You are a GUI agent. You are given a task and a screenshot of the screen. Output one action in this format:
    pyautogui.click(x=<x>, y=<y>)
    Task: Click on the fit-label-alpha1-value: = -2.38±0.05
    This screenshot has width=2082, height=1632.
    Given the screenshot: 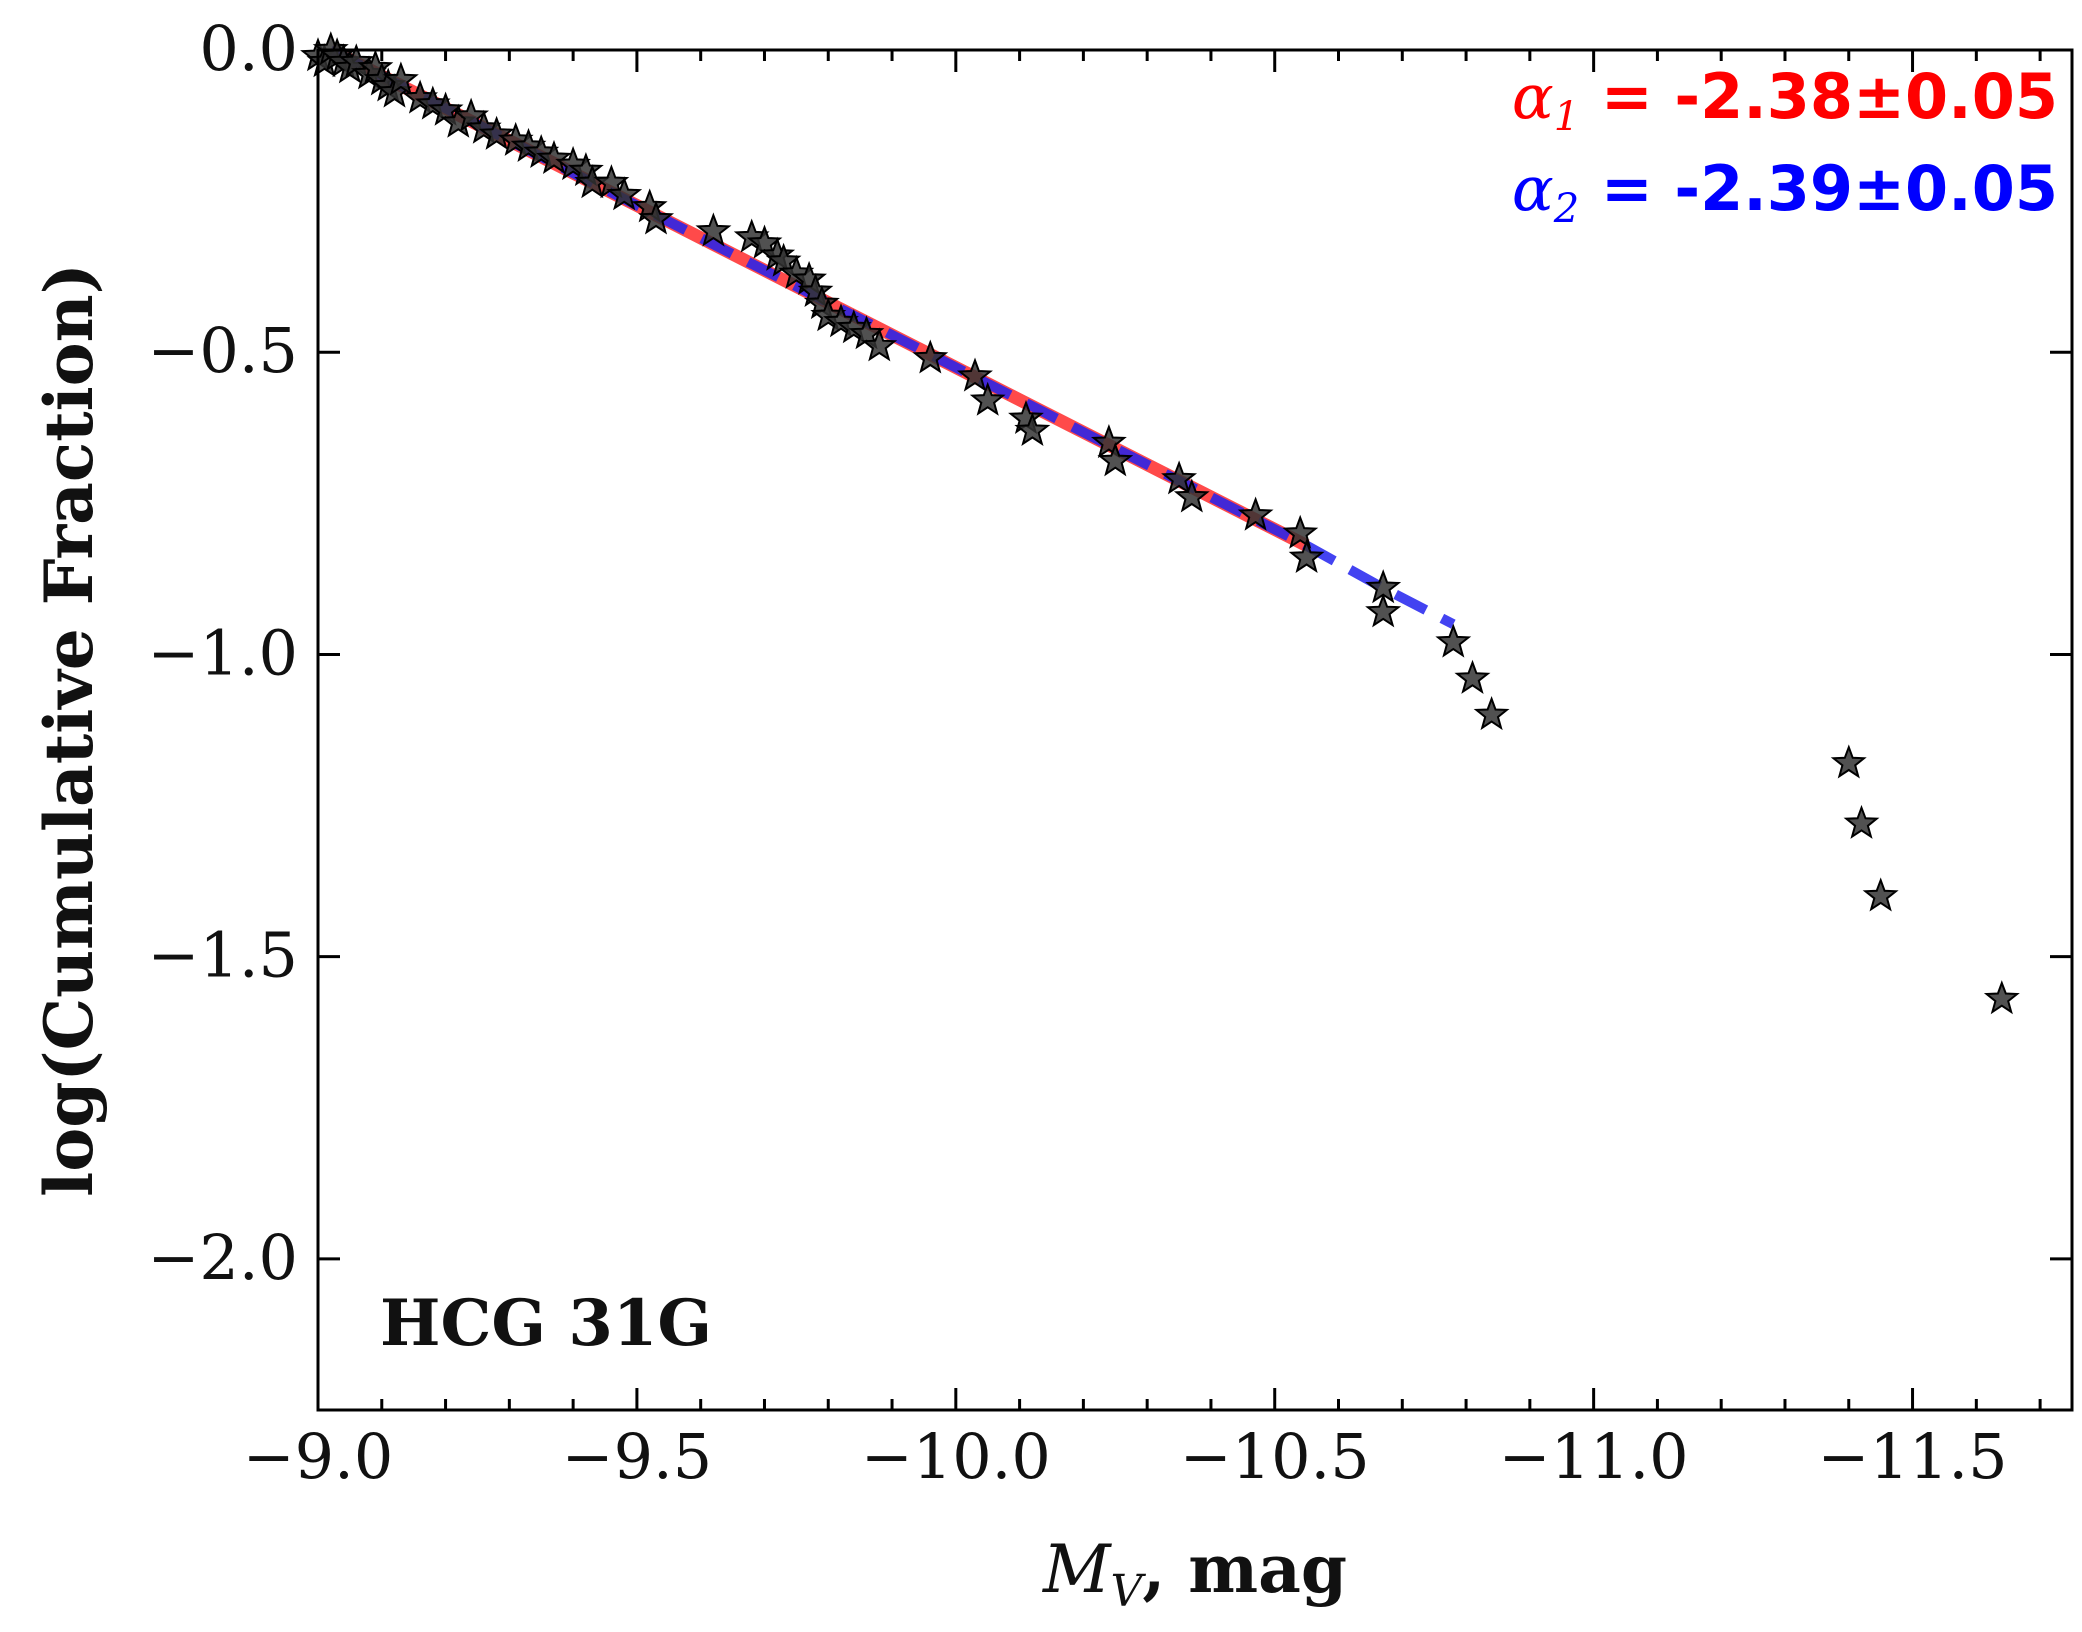 What is the action you would take?
    pyautogui.click(x=1818, y=96)
    